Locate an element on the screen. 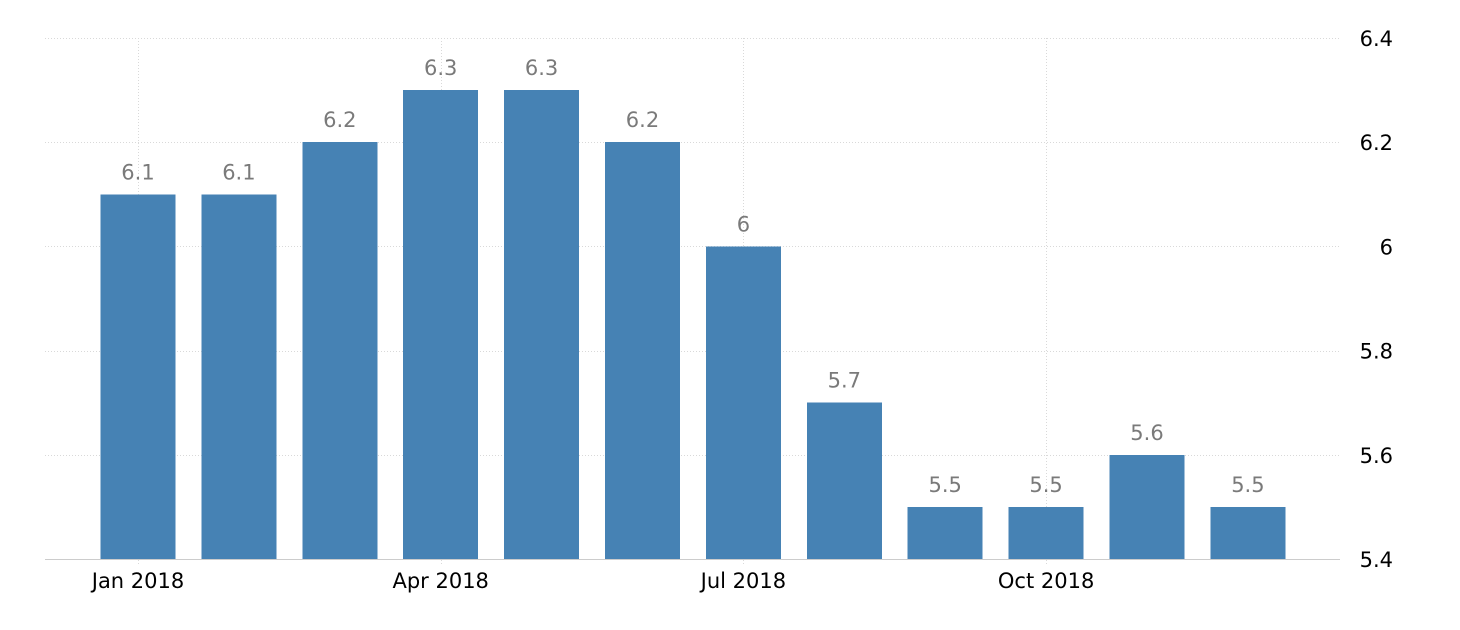  bar-mar-2018 is located at coordinates (340, 350).